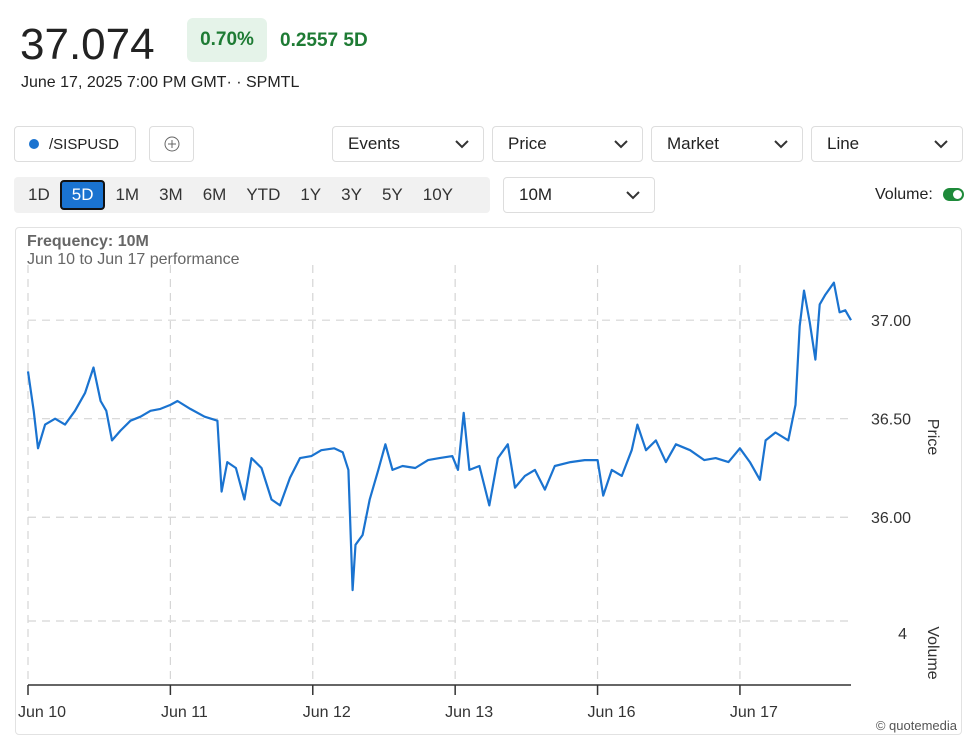 Image resolution: width=980 pixels, height=748 pixels. I want to click on timestamp: June 17, 2025 7:00 PM GMT· · SPMTL, so click(160, 82).